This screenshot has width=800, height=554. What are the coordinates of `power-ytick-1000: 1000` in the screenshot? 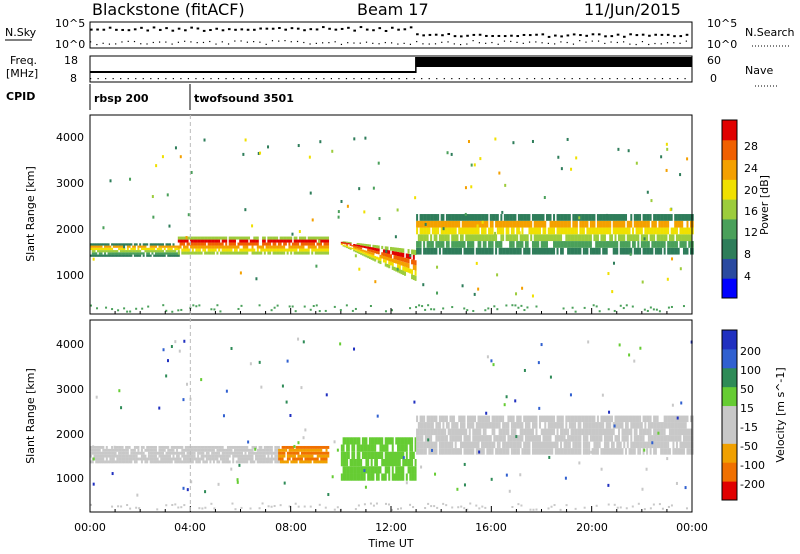 It's located at (70, 275).